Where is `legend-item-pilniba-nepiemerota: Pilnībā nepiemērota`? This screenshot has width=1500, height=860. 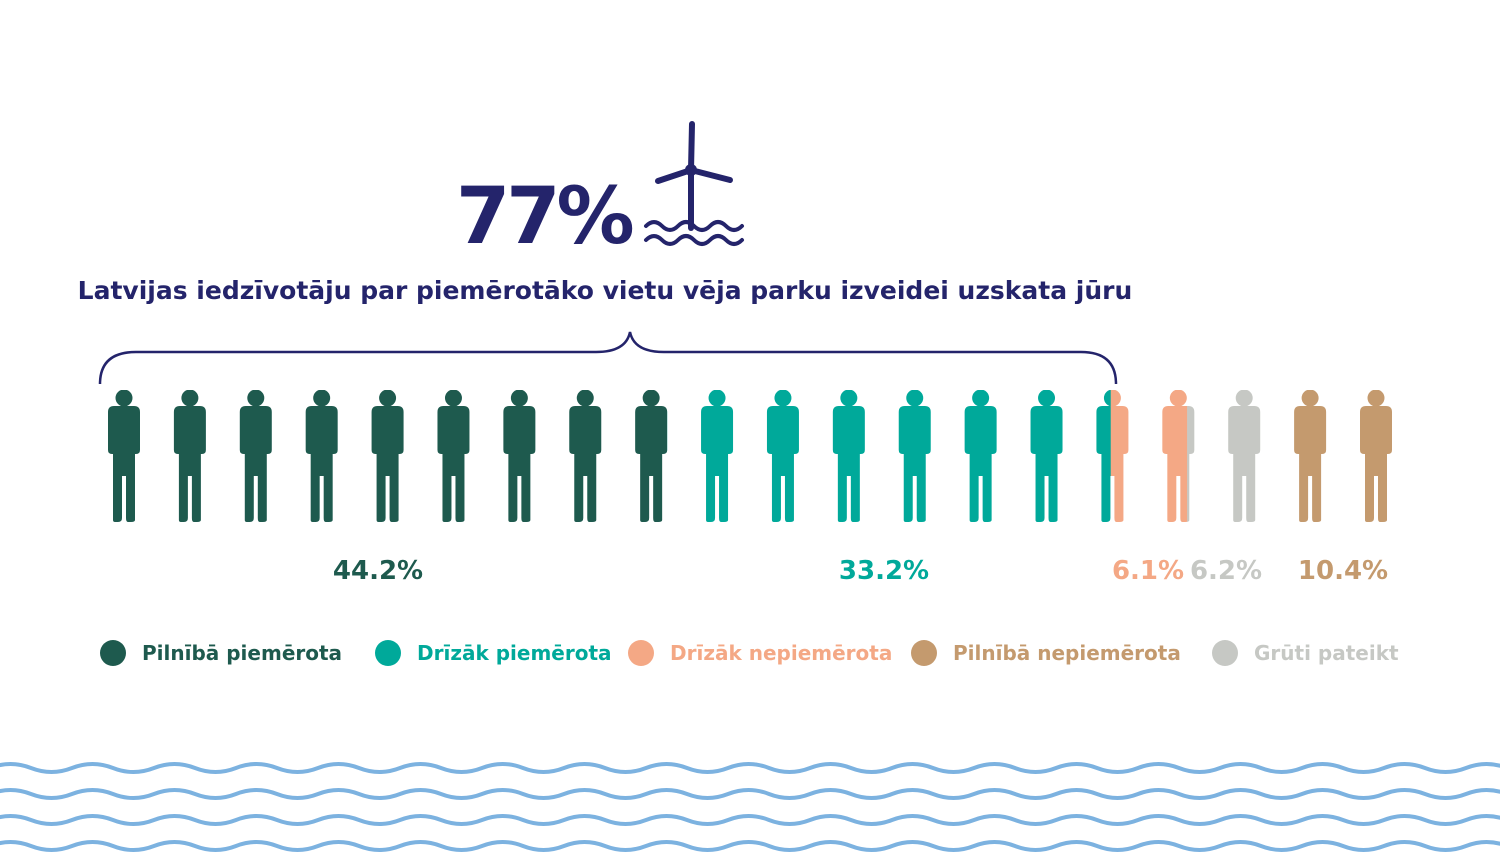 legend-item-pilniba-nepiemerota: Pilnībā nepiemērota is located at coordinates (1046, 653).